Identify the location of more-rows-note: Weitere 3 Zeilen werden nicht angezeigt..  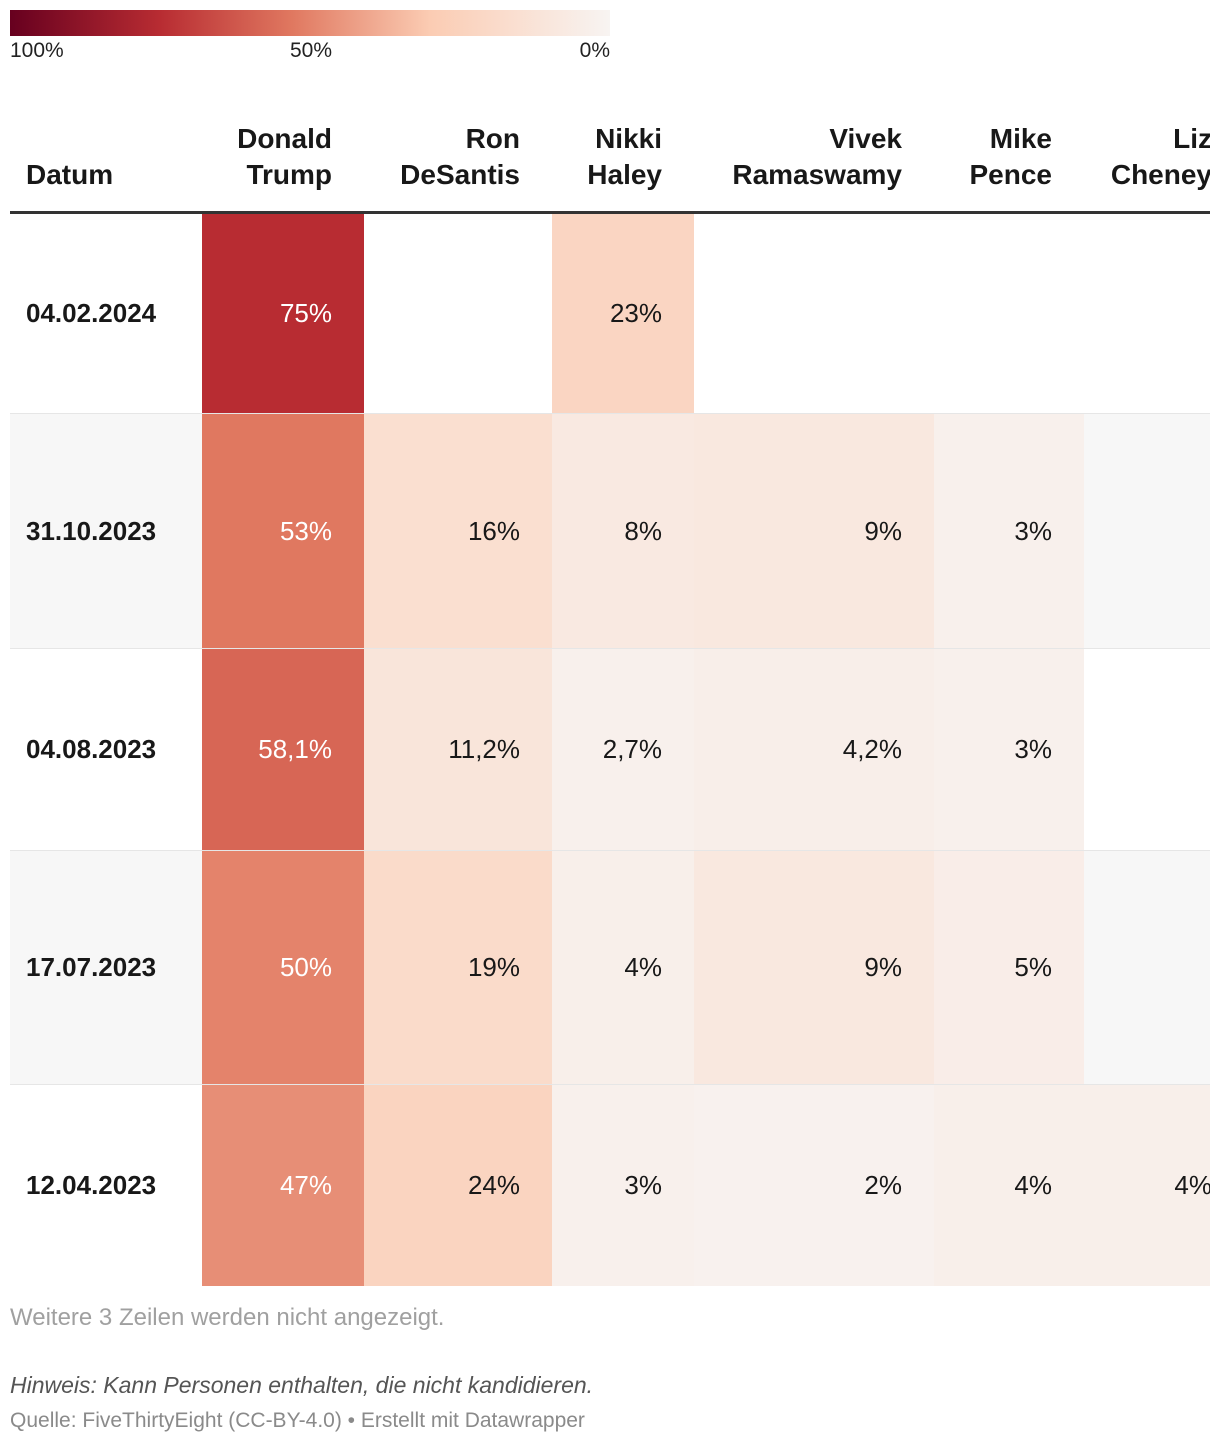
(227, 1317).